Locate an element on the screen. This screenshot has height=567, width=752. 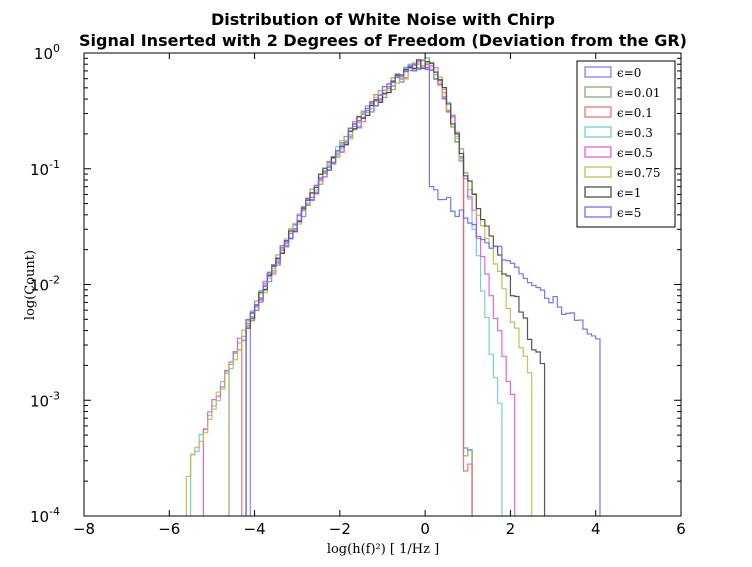
legend: ϵ=0 ϵ=0.01 ϵ=0.1 ϵ=0.3 ϵ=0.5 ϵ=0.75 ϵ=1 ϵ=5 is located at coordinates (626, 144).